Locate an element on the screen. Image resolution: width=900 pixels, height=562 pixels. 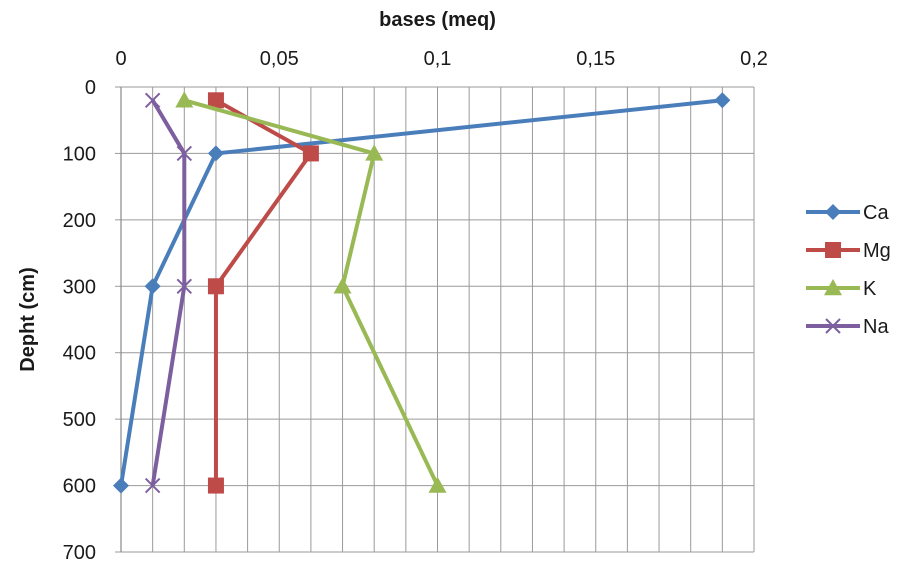
y-tick-label: 300 is located at coordinates (79, 287).